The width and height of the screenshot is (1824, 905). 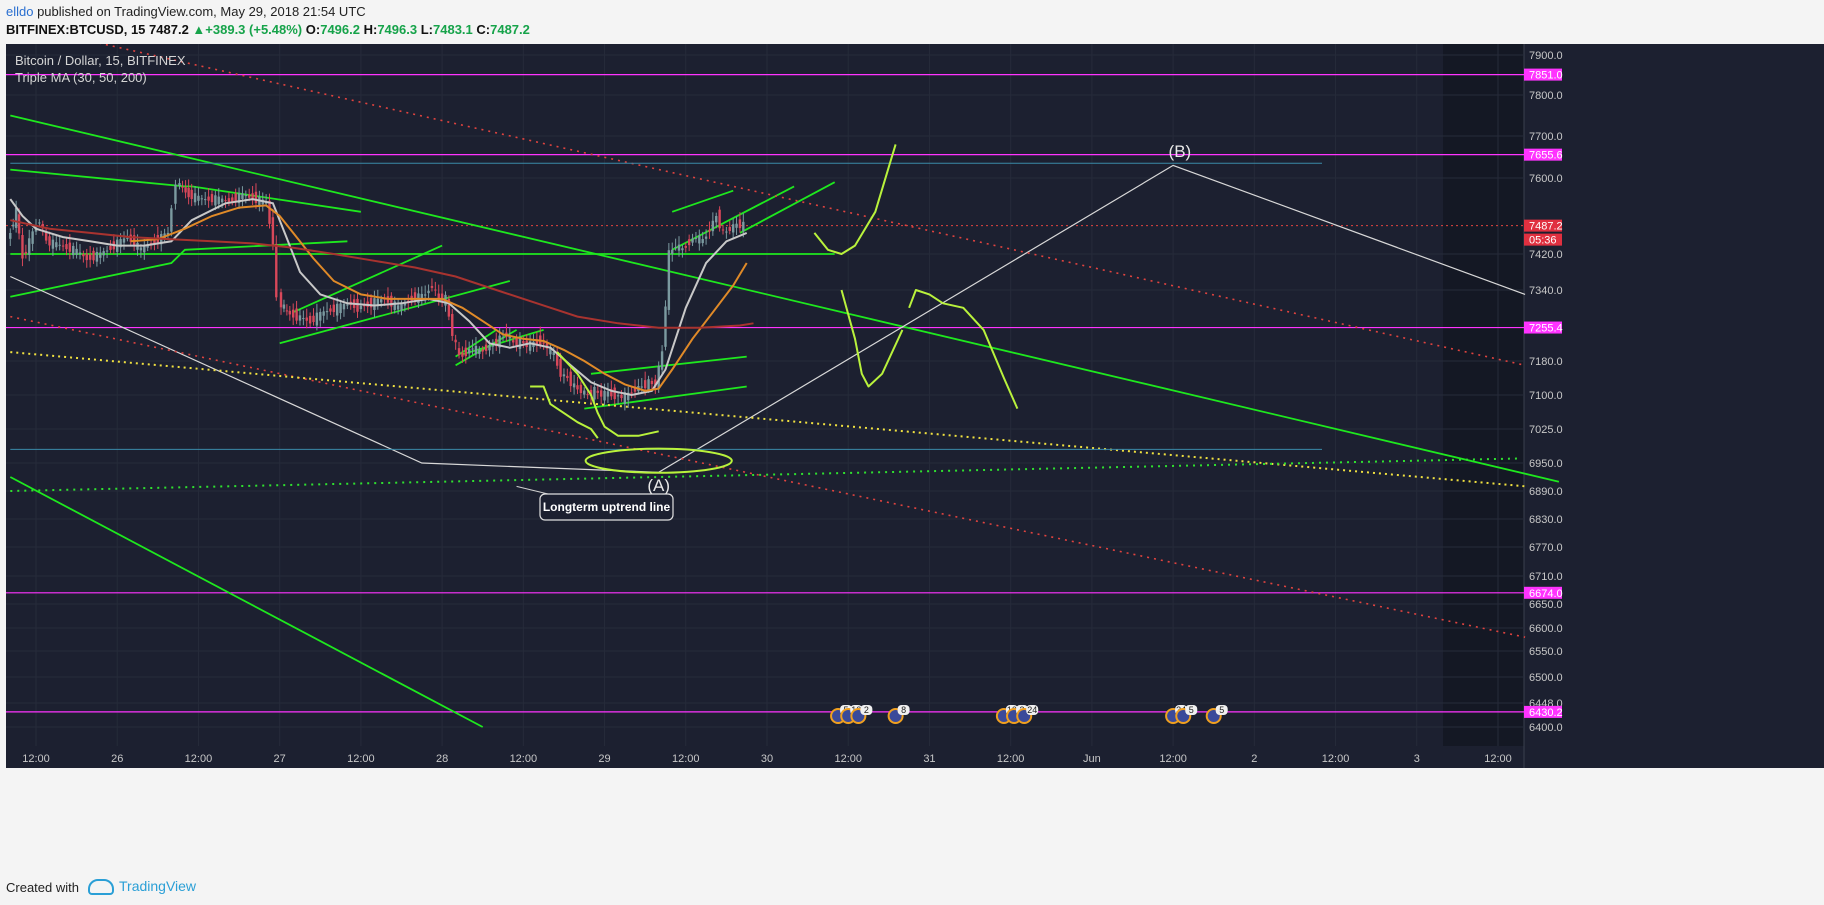 What do you see at coordinates (768, 419) in the screenshot?
I see `trend-line-yellow-dotted` at bounding box center [768, 419].